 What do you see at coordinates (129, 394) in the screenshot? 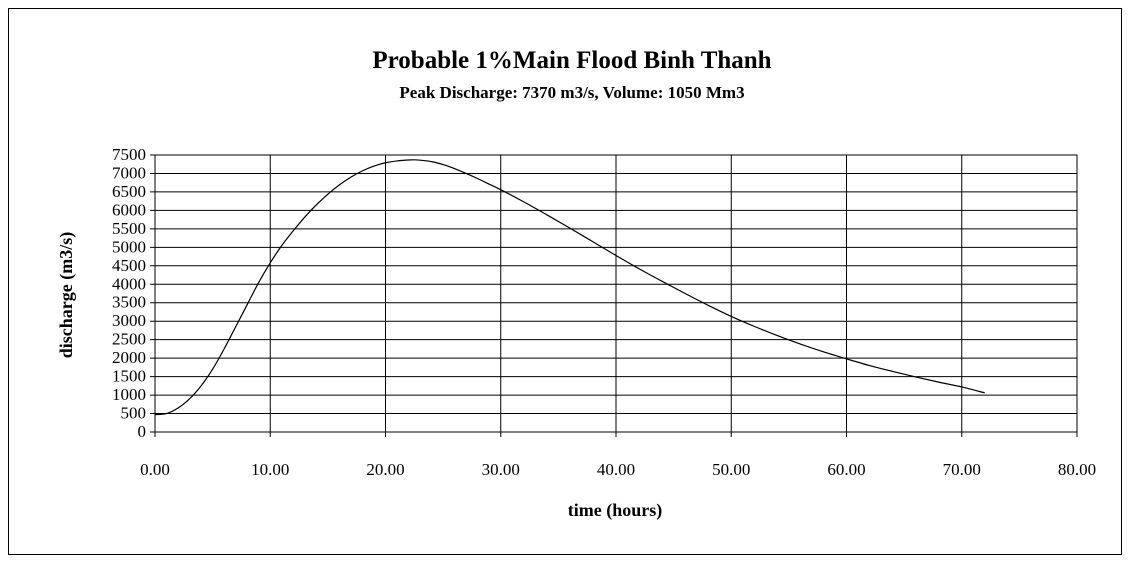
I see `y-tick-label: 1000` at bounding box center [129, 394].